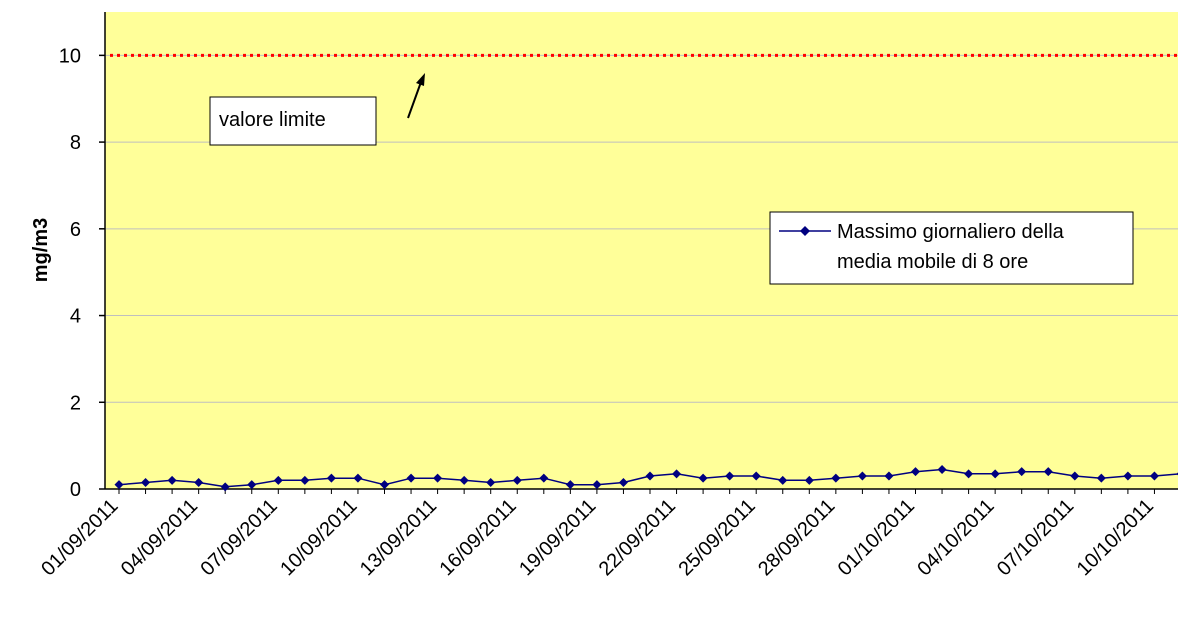 The image size is (1178, 630). Describe the element at coordinates (796, 537) in the screenshot. I see `x-tick-label: 28/09/2011` at that location.